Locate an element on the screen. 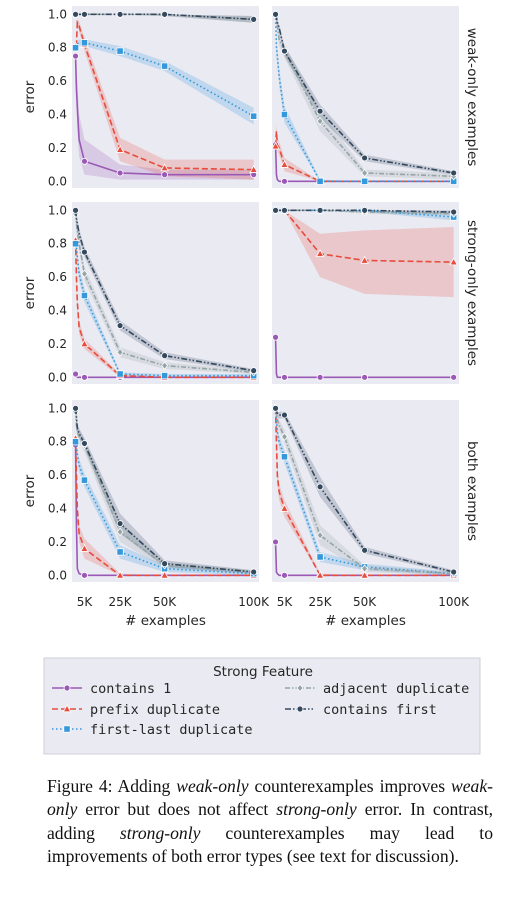 The height and width of the screenshot is (900, 511). legend-item: prefix duplicate is located at coordinates (136, 710).